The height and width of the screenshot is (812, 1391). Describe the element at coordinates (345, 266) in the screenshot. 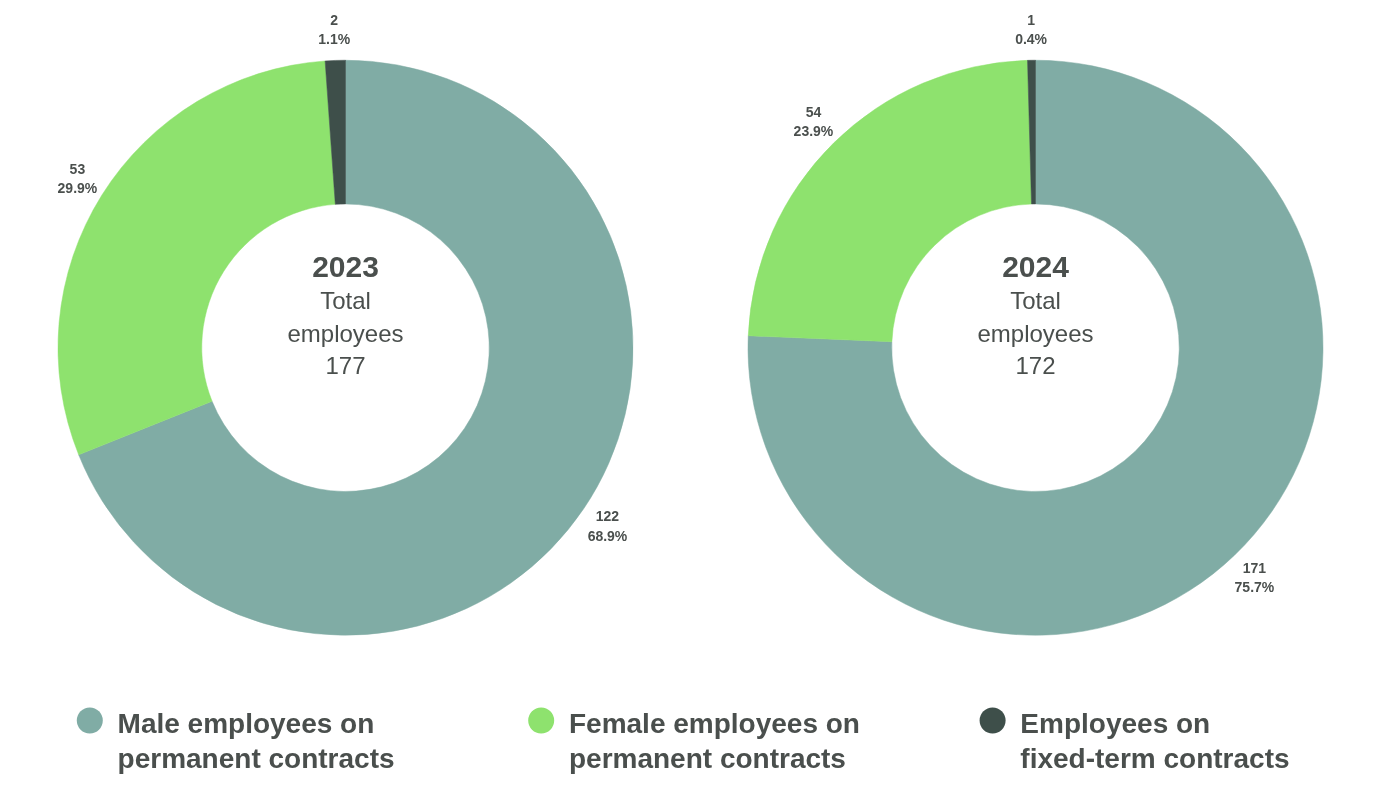

I see `text: 2023` at that location.